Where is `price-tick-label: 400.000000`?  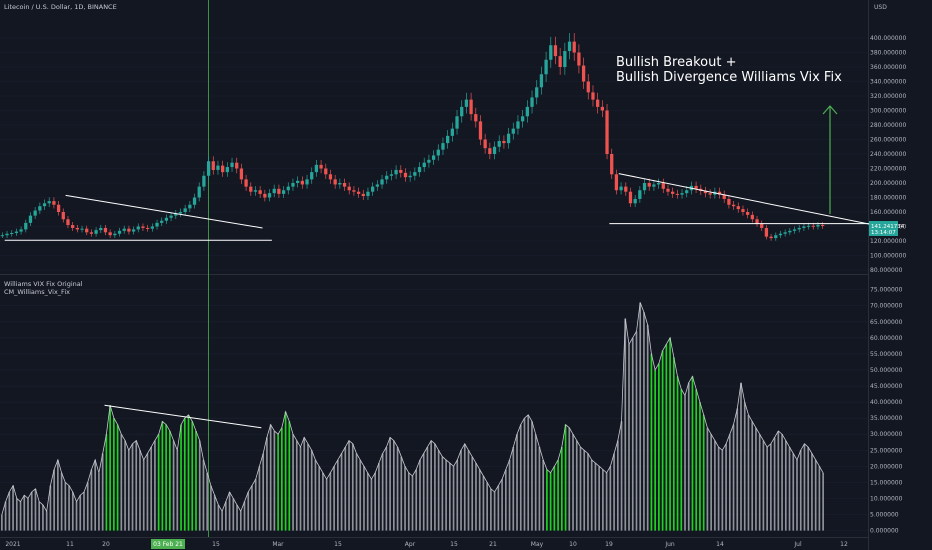
price-tick-label: 400.000000 is located at coordinates (888, 38).